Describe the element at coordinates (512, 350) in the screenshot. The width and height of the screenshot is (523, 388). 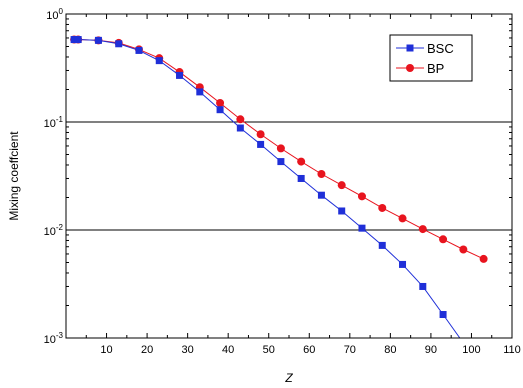
I see `x-tick-label: 110` at that location.